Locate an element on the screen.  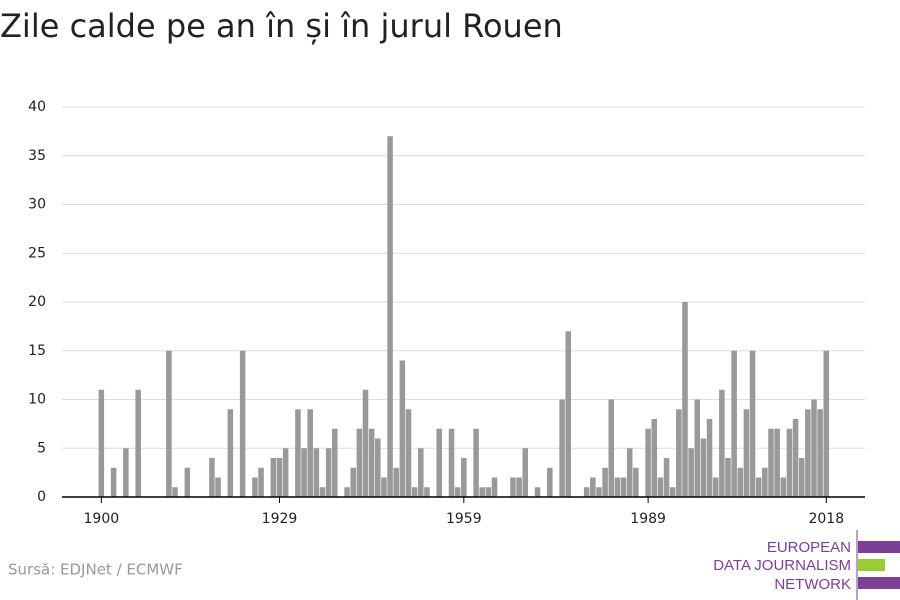
x-tick-label: 1959 is located at coordinates (464, 519).